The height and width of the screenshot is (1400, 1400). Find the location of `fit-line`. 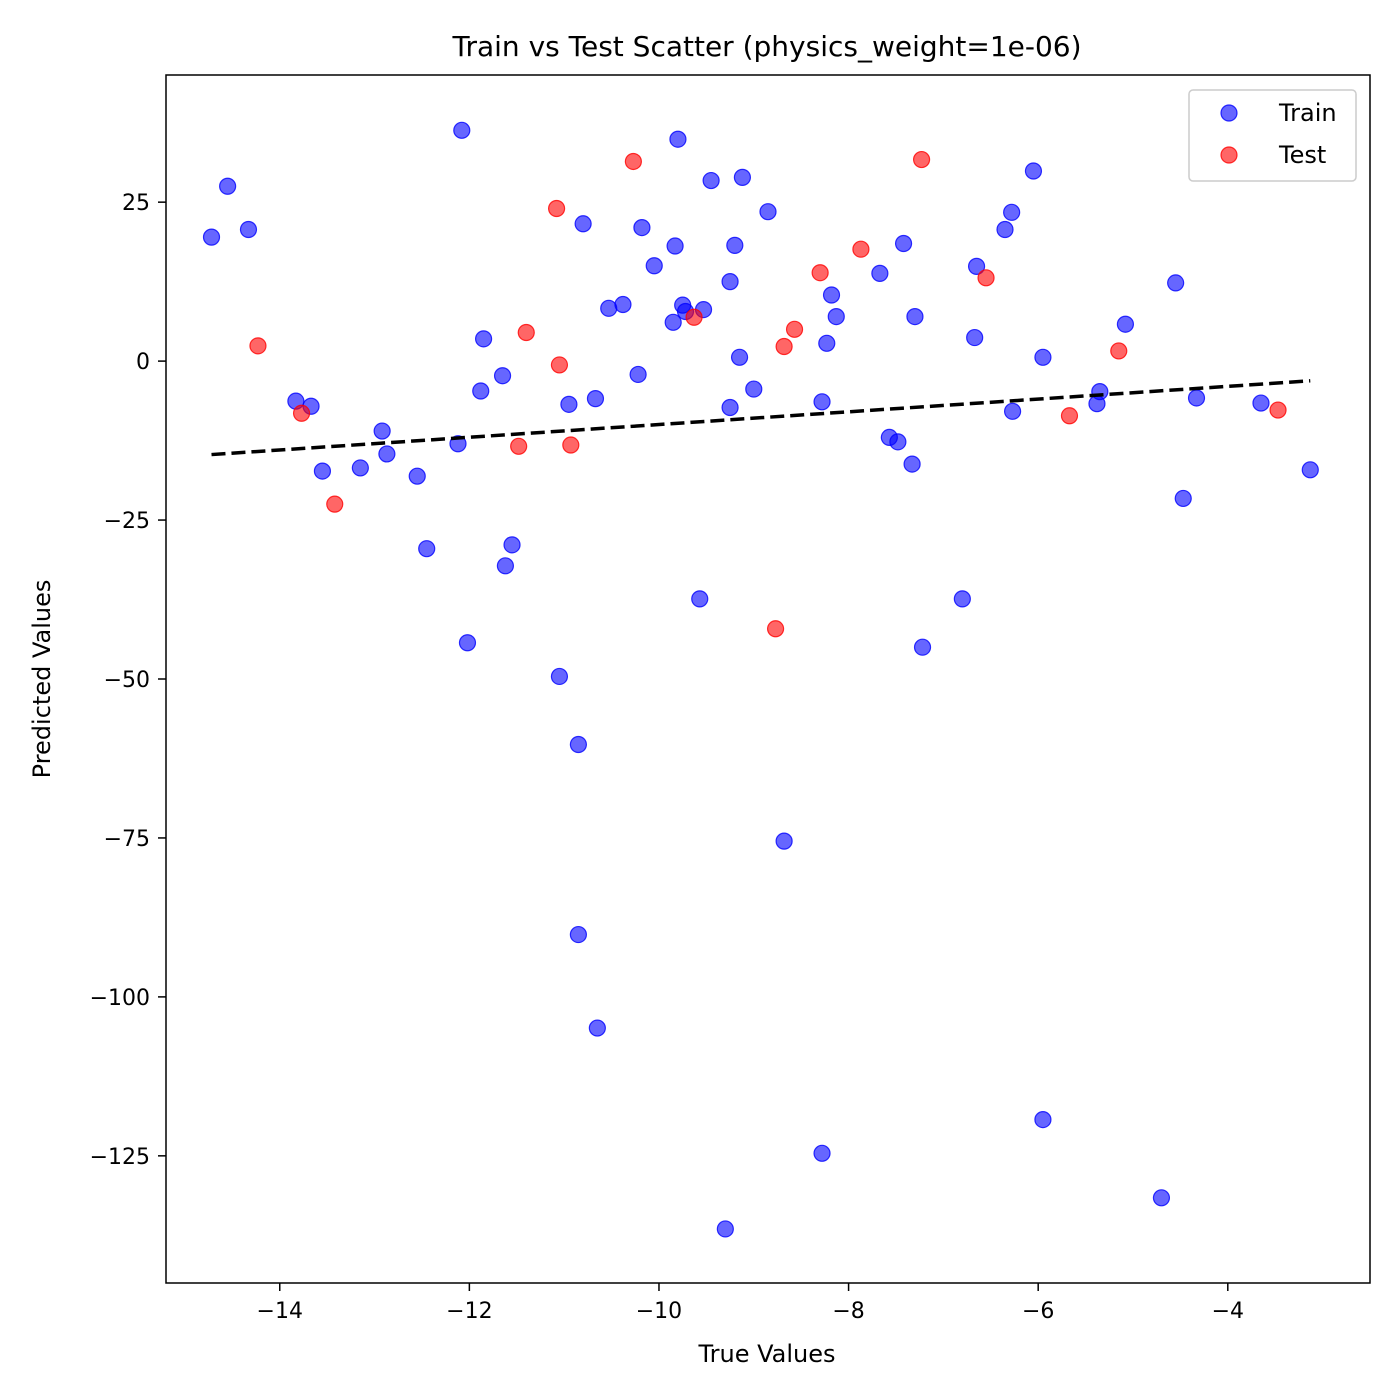

fit-line is located at coordinates (761, 418).